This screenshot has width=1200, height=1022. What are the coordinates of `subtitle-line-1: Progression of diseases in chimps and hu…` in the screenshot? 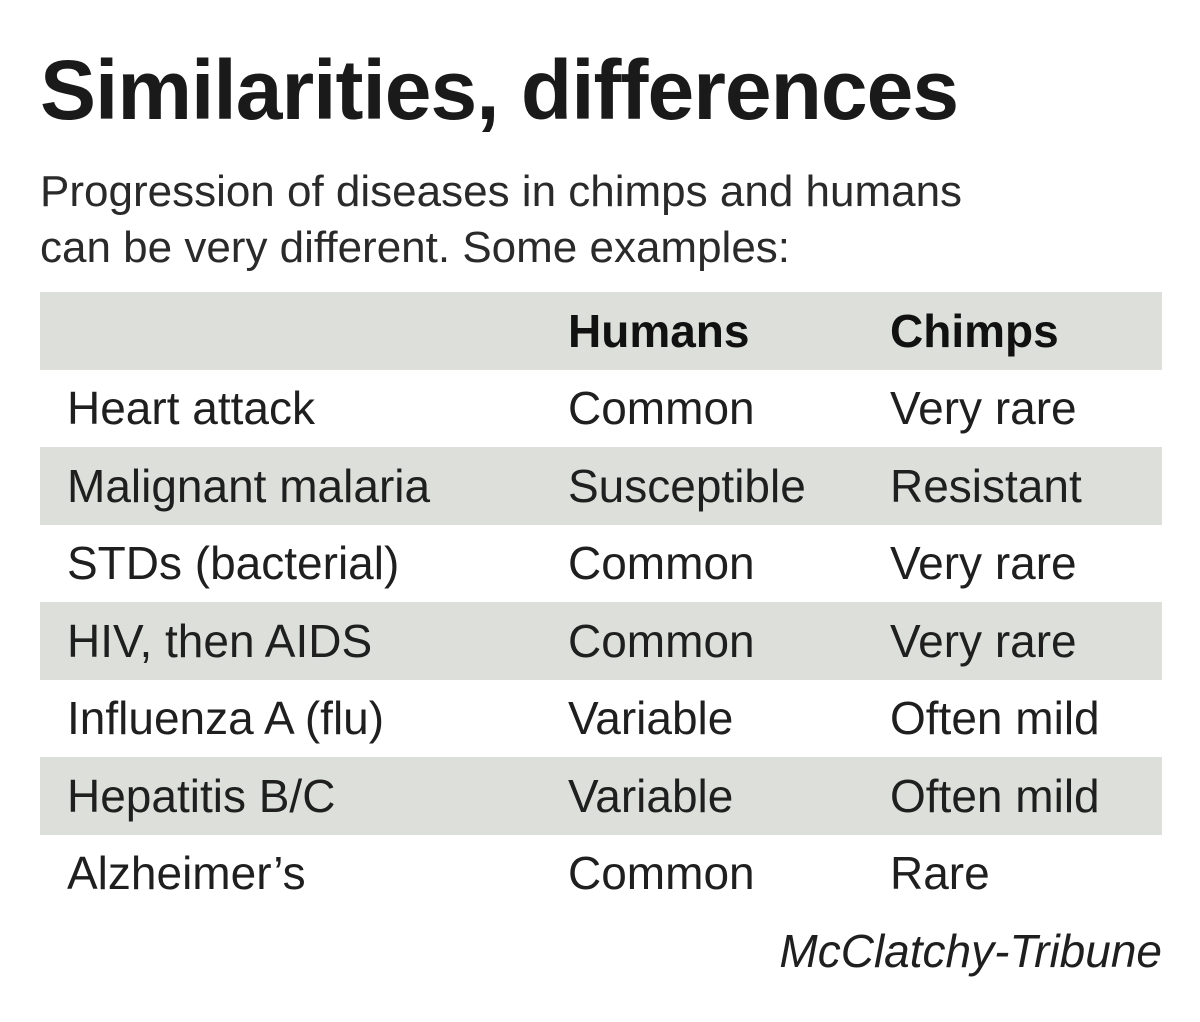 It's located at (501, 191).